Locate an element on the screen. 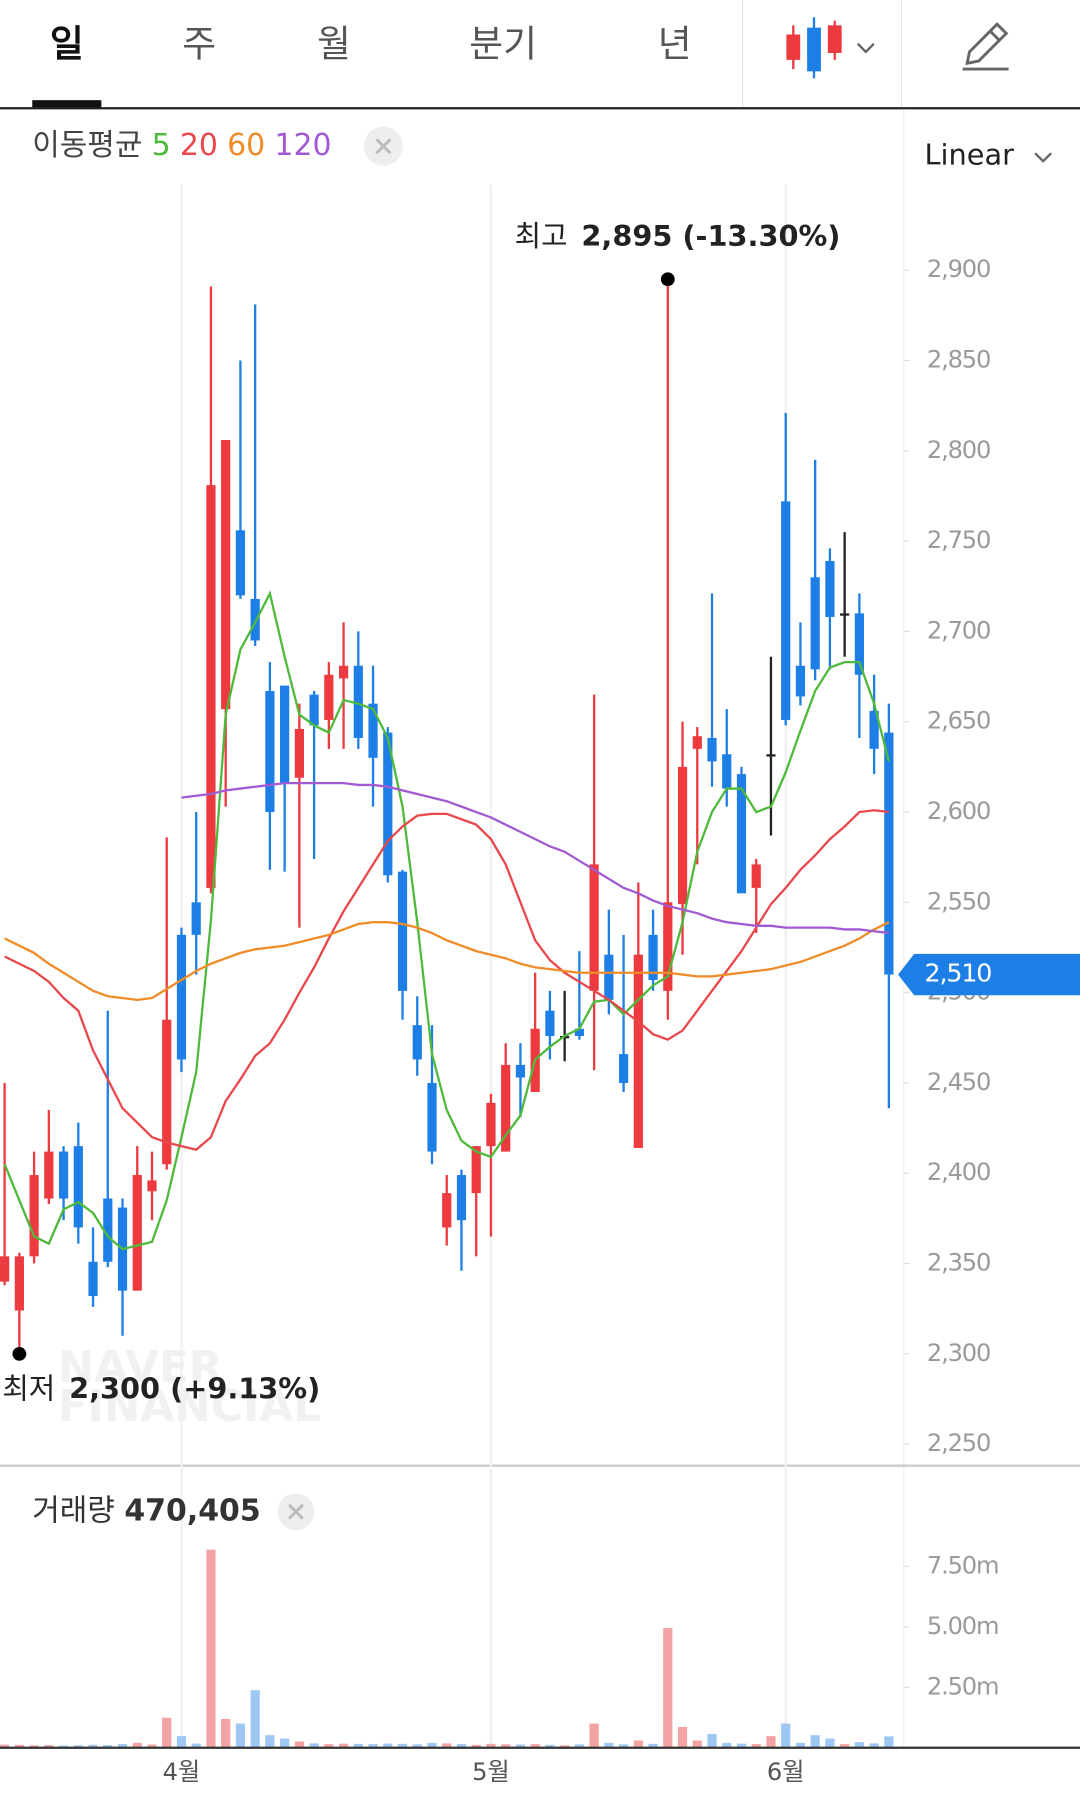 This screenshot has width=1080, height=1806. legend-entry: 5 is located at coordinates (161, 145).